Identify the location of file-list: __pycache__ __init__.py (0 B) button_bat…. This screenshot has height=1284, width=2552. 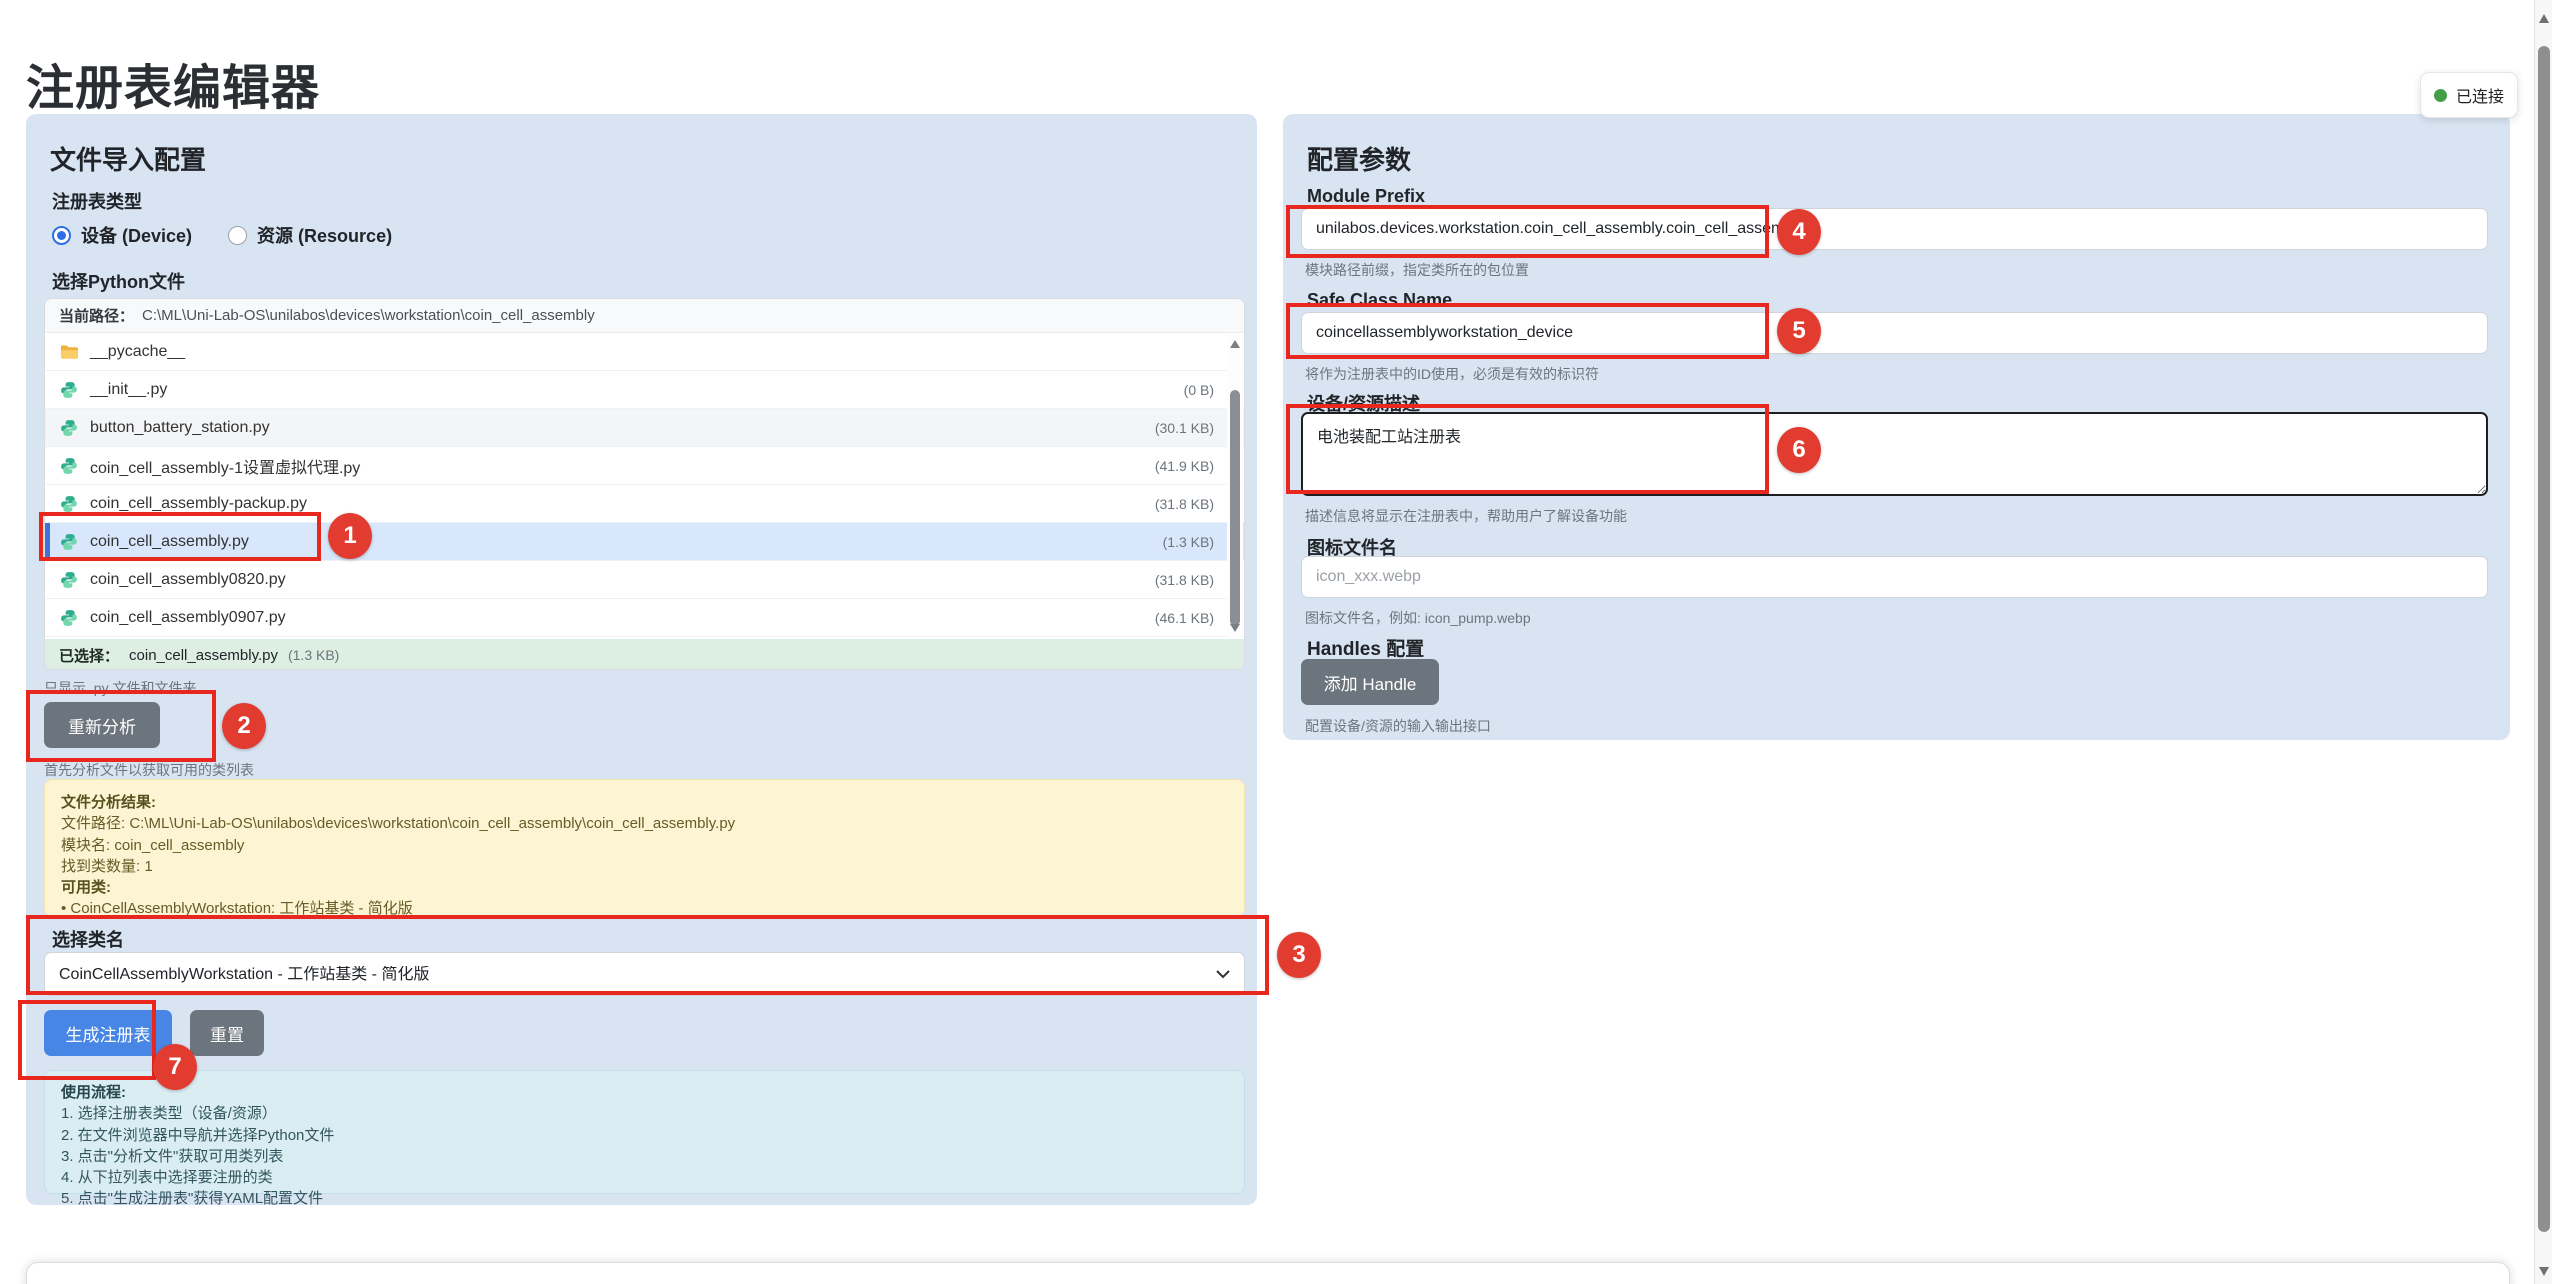
(644, 486).